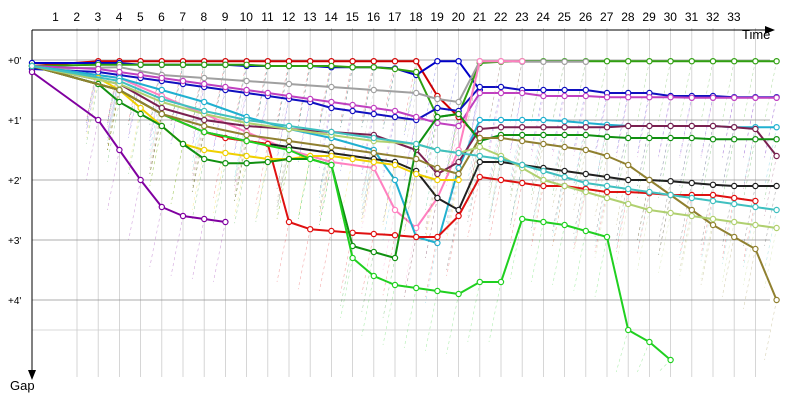 The width and height of the screenshot is (800, 400). I want to click on x-tick-label: 18, so click(416, 17).